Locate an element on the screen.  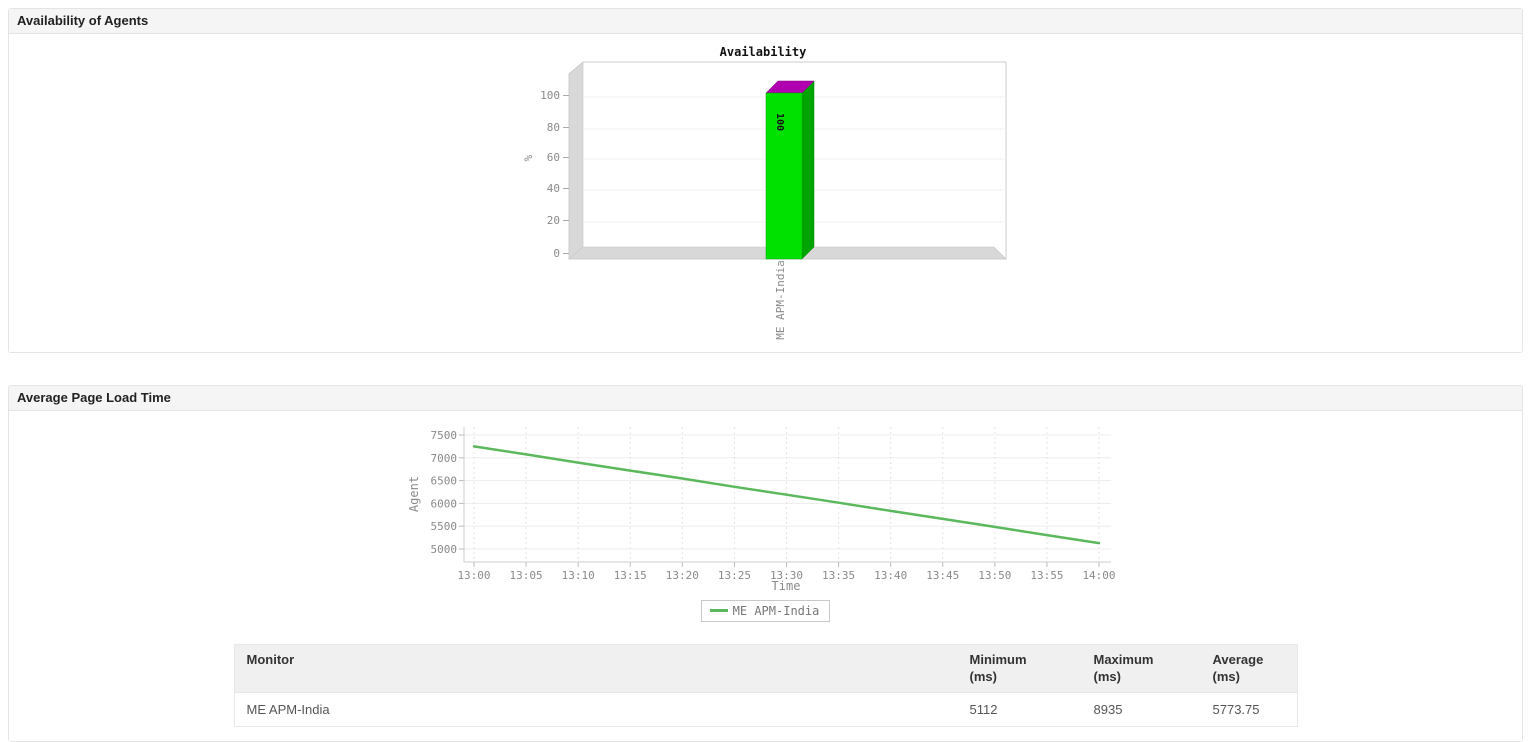
table-header-cell: Minimum (ms) is located at coordinates (1019, 668).